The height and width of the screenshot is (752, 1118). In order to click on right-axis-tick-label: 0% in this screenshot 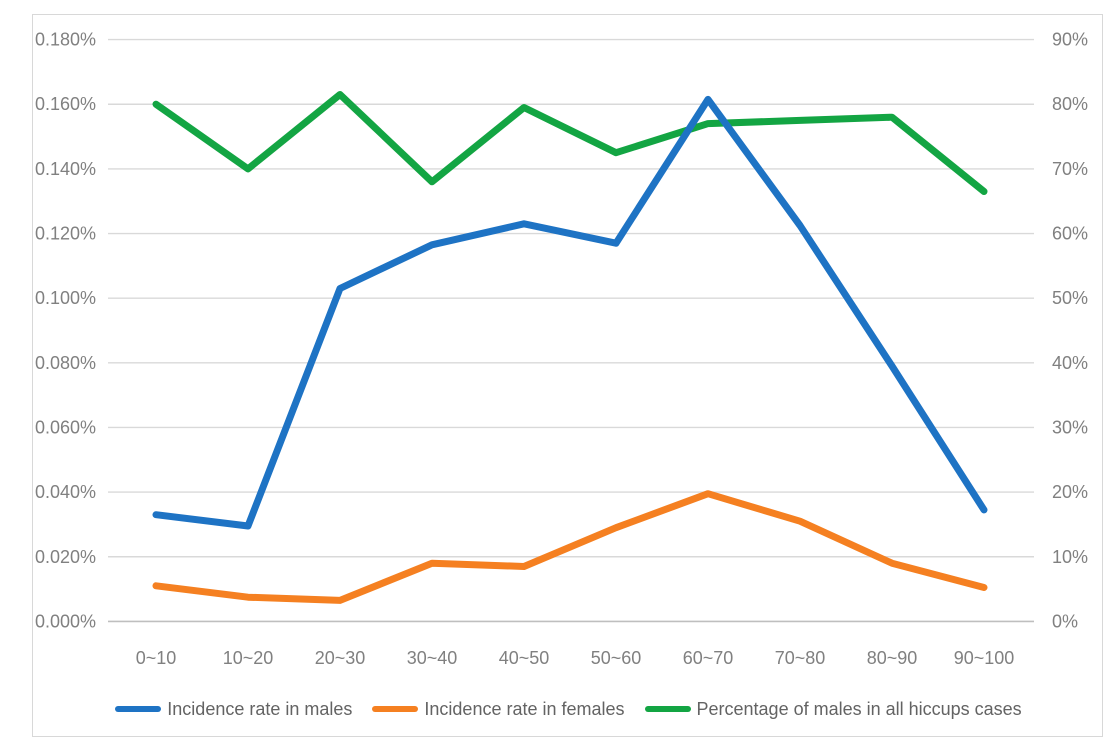, I will do `click(1065, 621)`.